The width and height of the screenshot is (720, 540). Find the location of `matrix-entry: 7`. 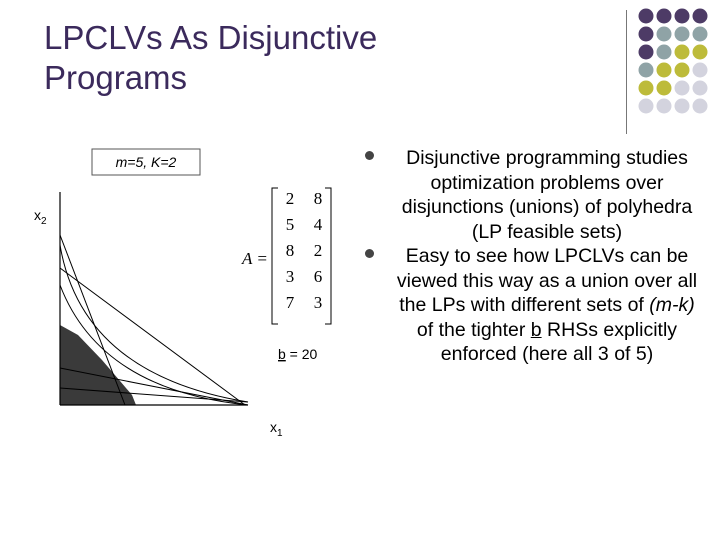

matrix-entry: 7 is located at coordinates (290, 302).